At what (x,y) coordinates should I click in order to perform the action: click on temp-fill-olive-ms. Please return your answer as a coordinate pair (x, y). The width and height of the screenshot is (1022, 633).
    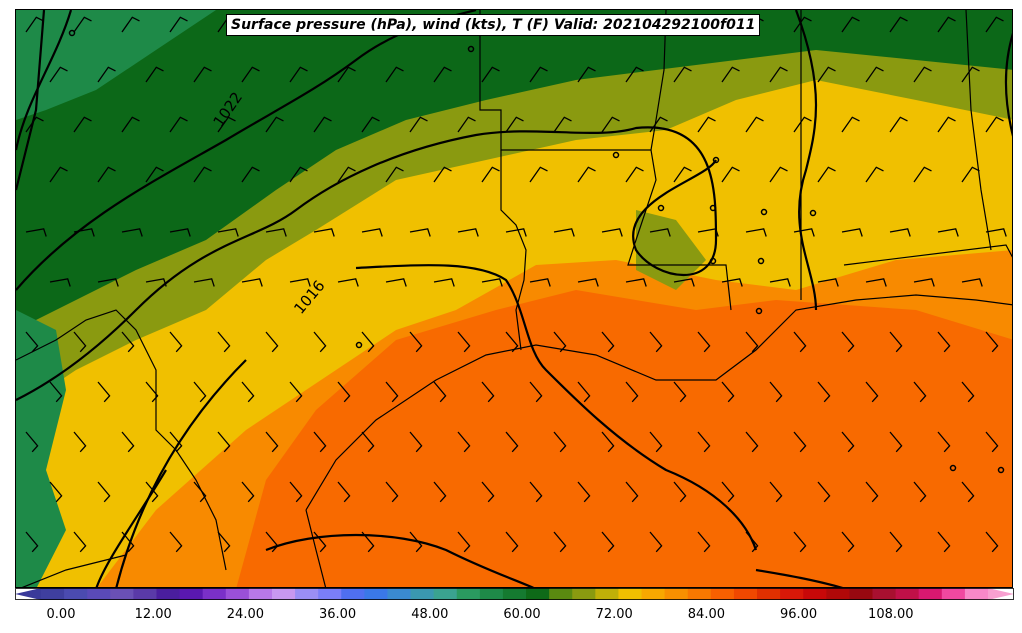
    Looking at the image, I should click on (671, 250).